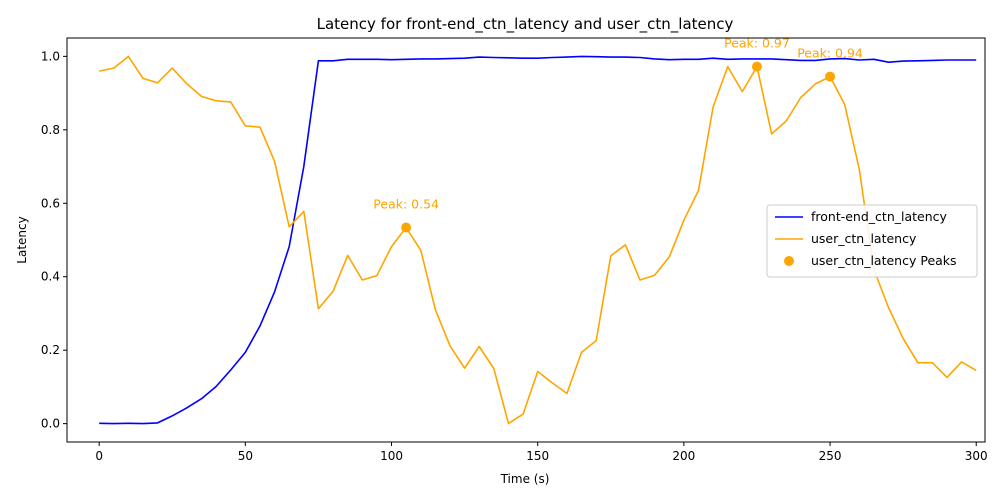 This screenshot has width=1000, height=504. What do you see at coordinates (537, 456) in the screenshot?
I see `x-tick-label: 150` at bounding box center [537, 456].